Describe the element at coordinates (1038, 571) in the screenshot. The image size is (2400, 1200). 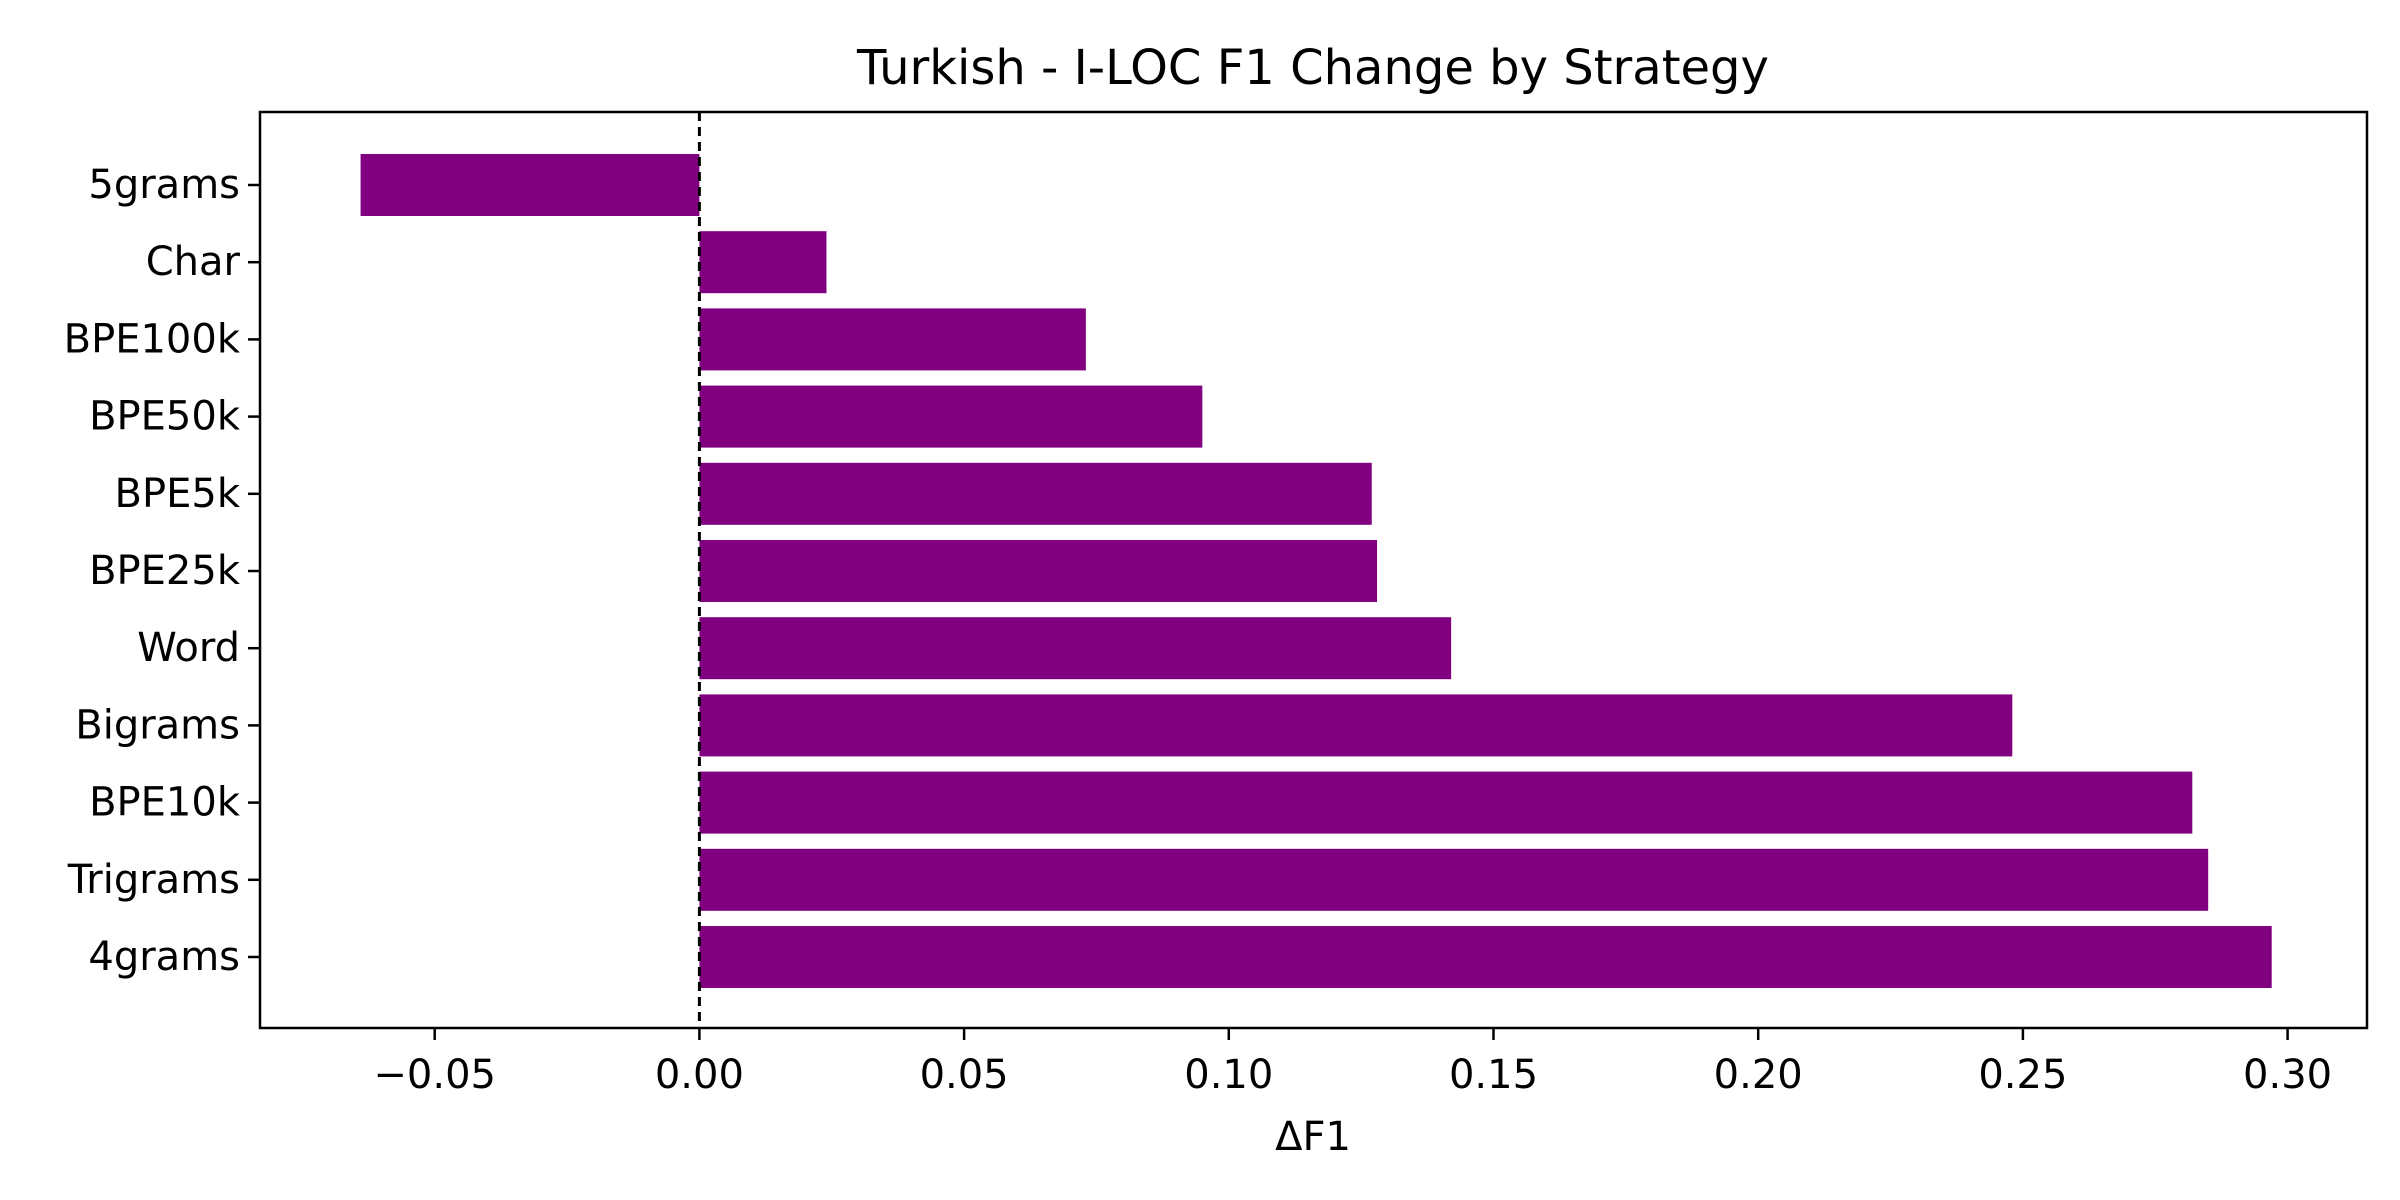
I see `bar-bpe25k` at that location.